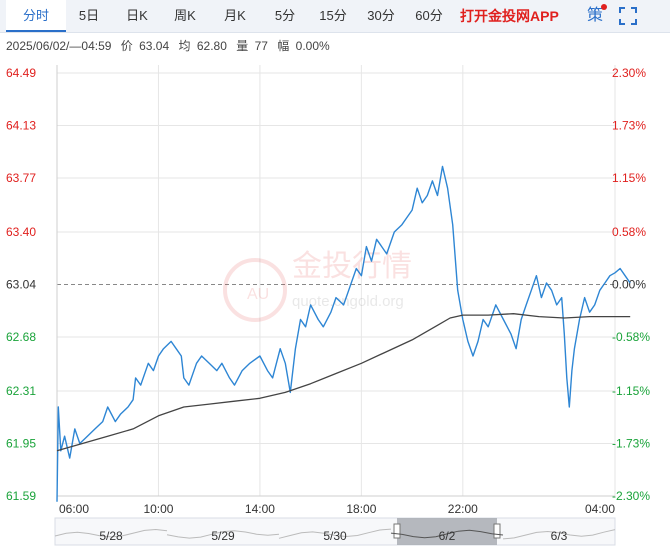  What do you see at coordinates (312, 46) in the screenshot?
I see `info-amp: 0.00%` at bounding box center [312, 46].